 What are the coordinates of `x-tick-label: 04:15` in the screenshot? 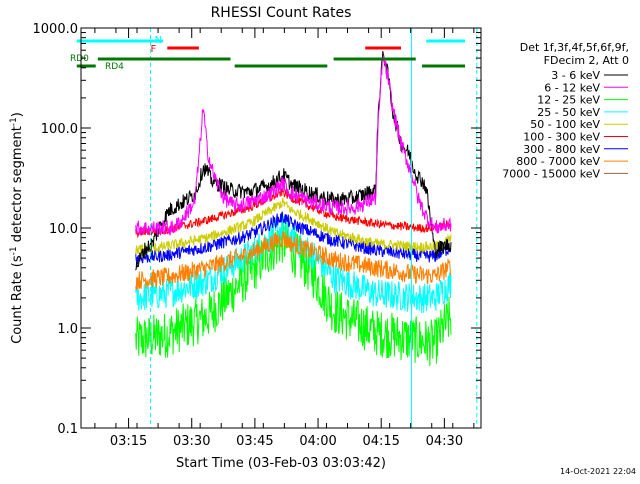 It's located at (380, 441).